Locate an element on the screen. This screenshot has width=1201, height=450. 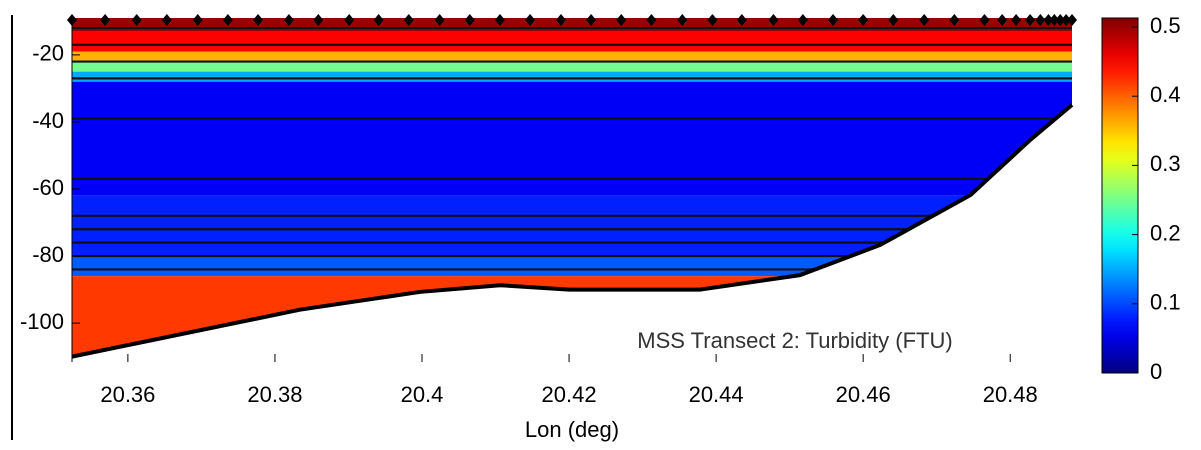
x-tick-label: 20.44 is located at coordinates (716, 394).